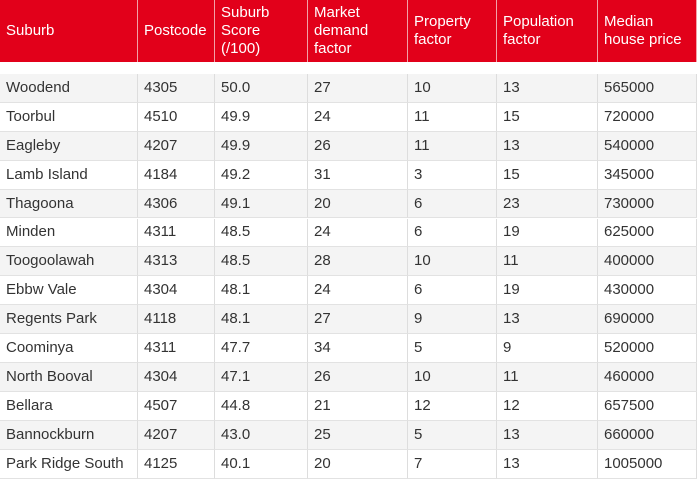 The height and width of the screenshot is (482, 697). I want to click on header-cell: Population factor, so click(547, 31).